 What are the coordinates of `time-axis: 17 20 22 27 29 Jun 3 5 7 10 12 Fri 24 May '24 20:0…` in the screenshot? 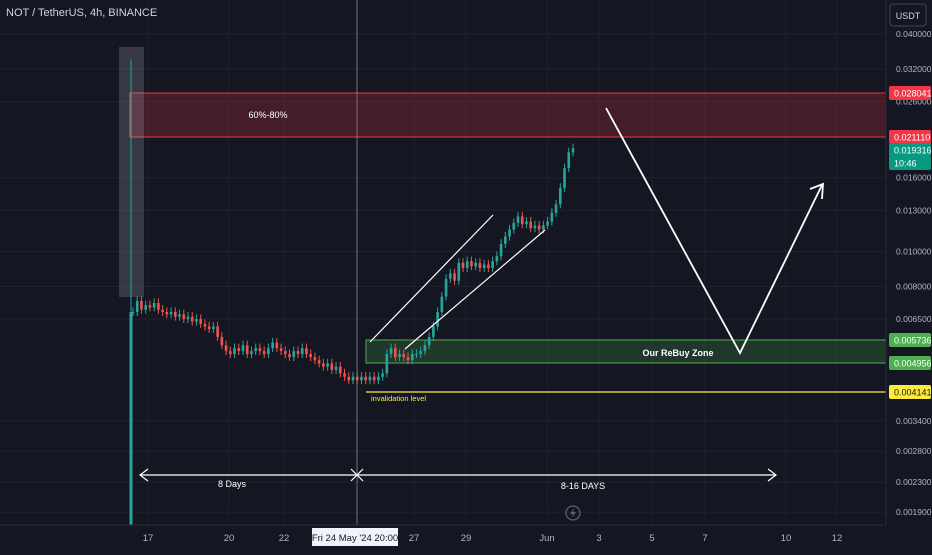 It's located at (443, 535).